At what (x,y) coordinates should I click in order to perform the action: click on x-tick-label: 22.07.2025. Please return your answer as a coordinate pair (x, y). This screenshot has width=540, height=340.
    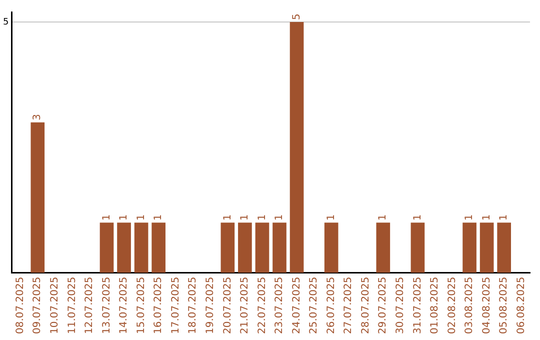
    Looking at the image, I should click on (262, 305).